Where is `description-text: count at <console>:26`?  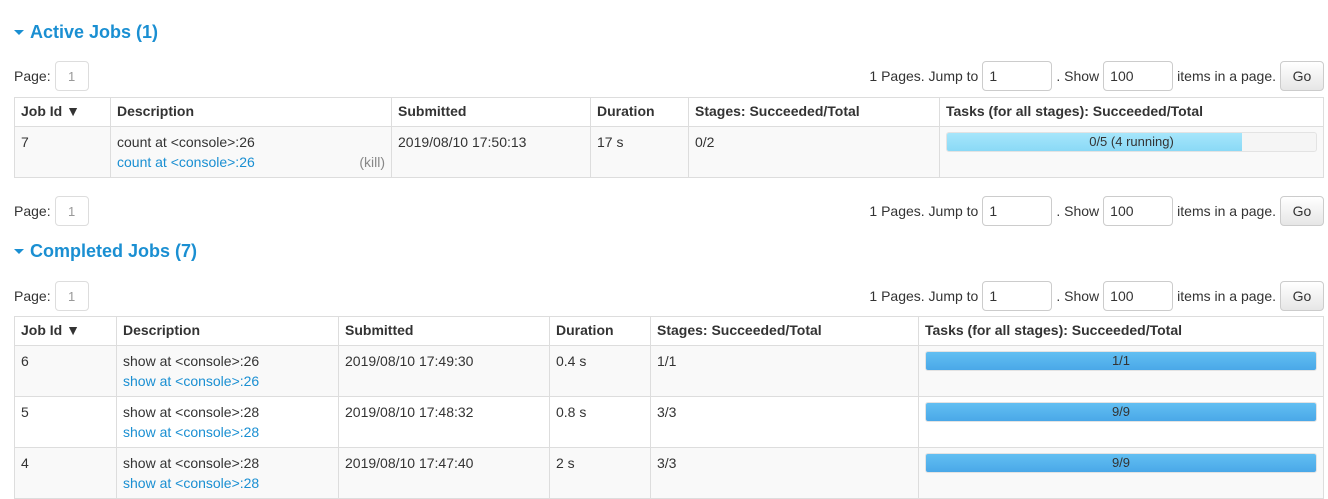 description-text: count at <console>:26 is located at coordinates (186, 142).